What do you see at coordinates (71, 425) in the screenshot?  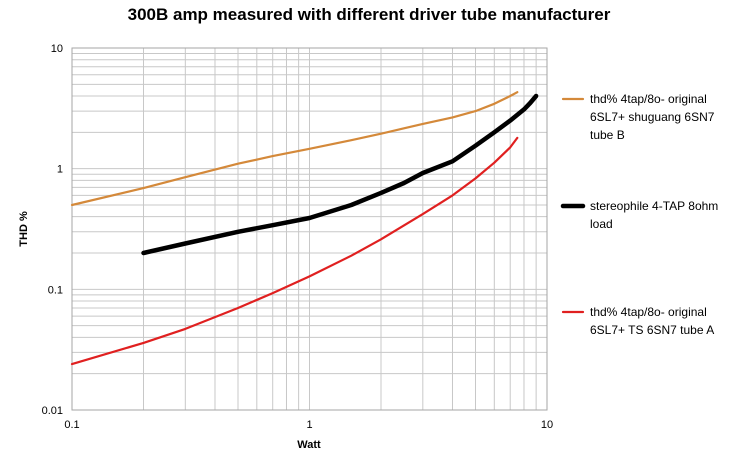 I see `x-tick-label: 0.1` at bounding box center [71, 425].